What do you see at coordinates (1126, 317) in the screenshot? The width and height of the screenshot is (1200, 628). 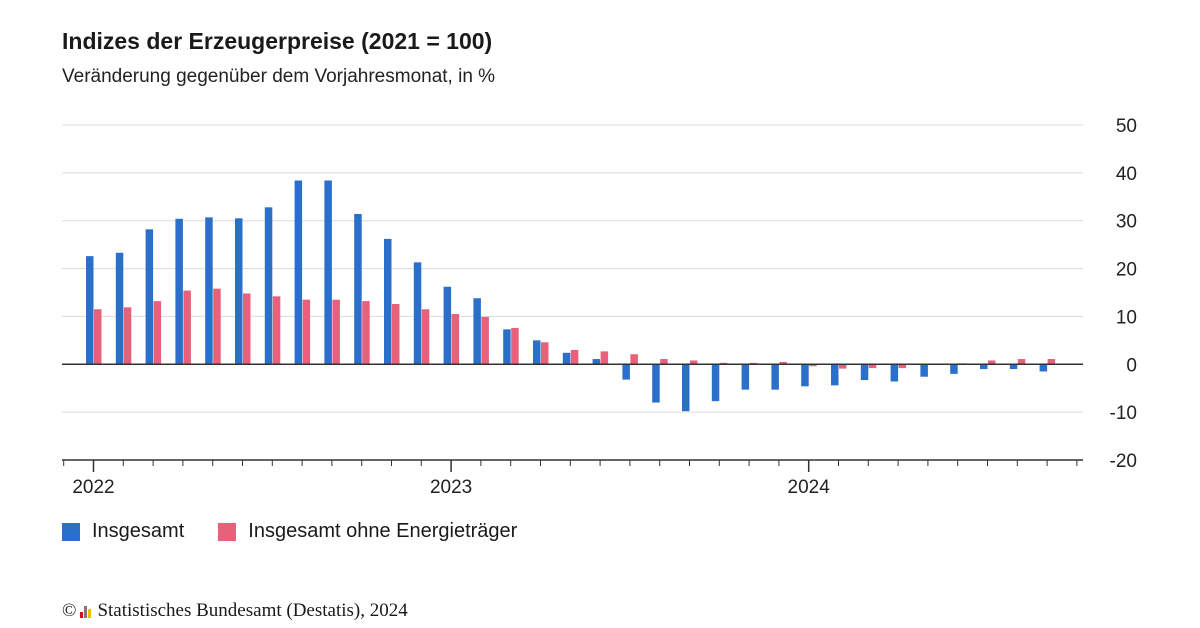 I see `y-tick-label: 10` at bounding box center [1126, 317].